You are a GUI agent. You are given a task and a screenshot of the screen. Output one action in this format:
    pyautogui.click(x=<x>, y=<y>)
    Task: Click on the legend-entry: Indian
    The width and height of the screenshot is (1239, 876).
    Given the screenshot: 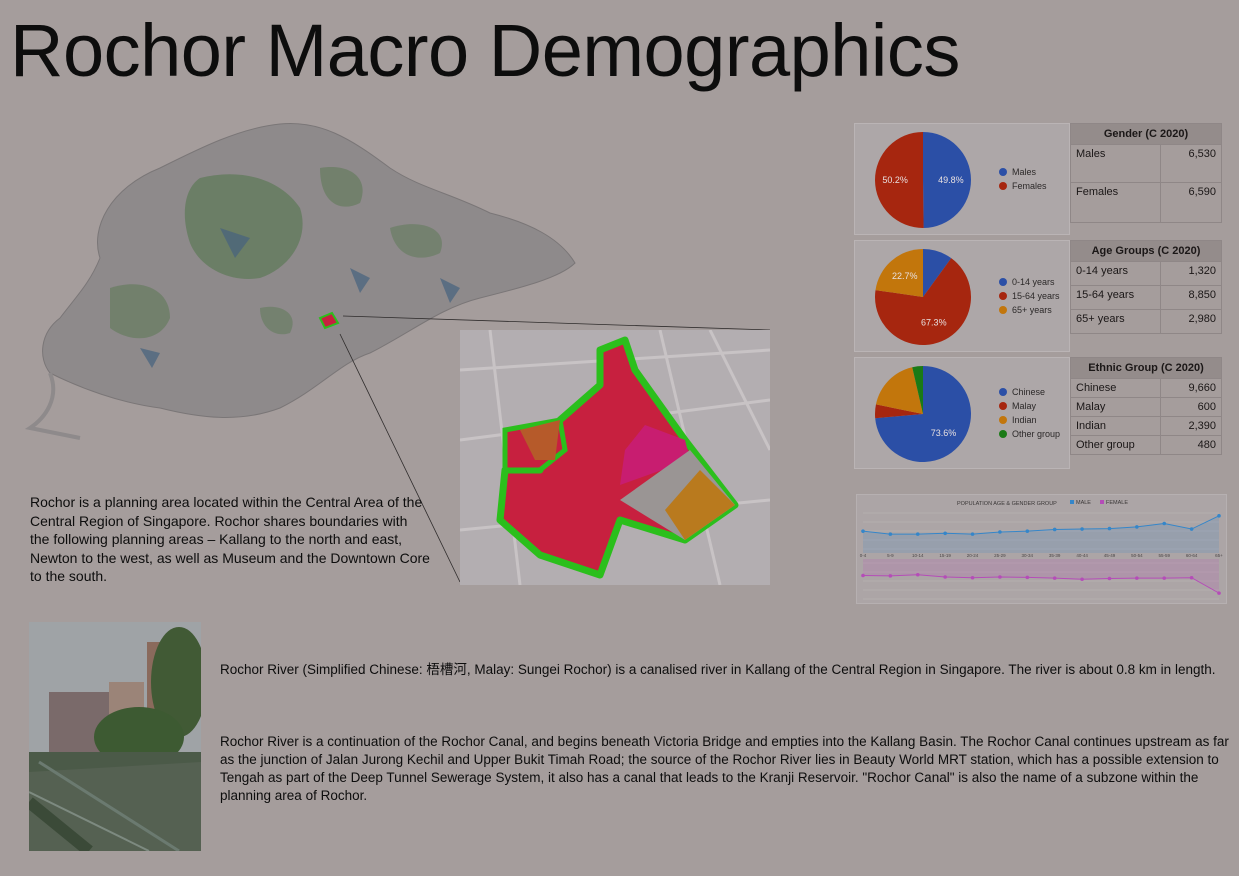 What is the action you would take?
    pyautogui.click(x=1029, y=420)
    